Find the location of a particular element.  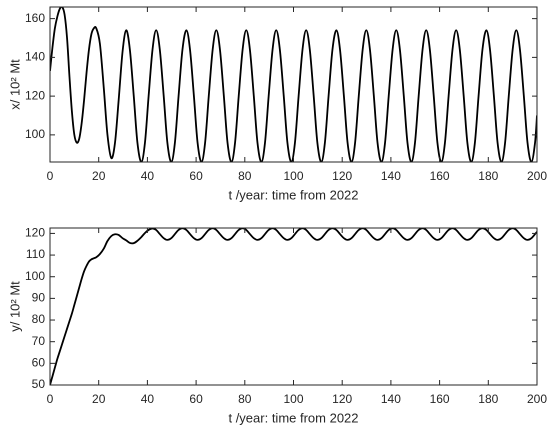

y-tick-label: 160 is located at coordinates (35, 18).